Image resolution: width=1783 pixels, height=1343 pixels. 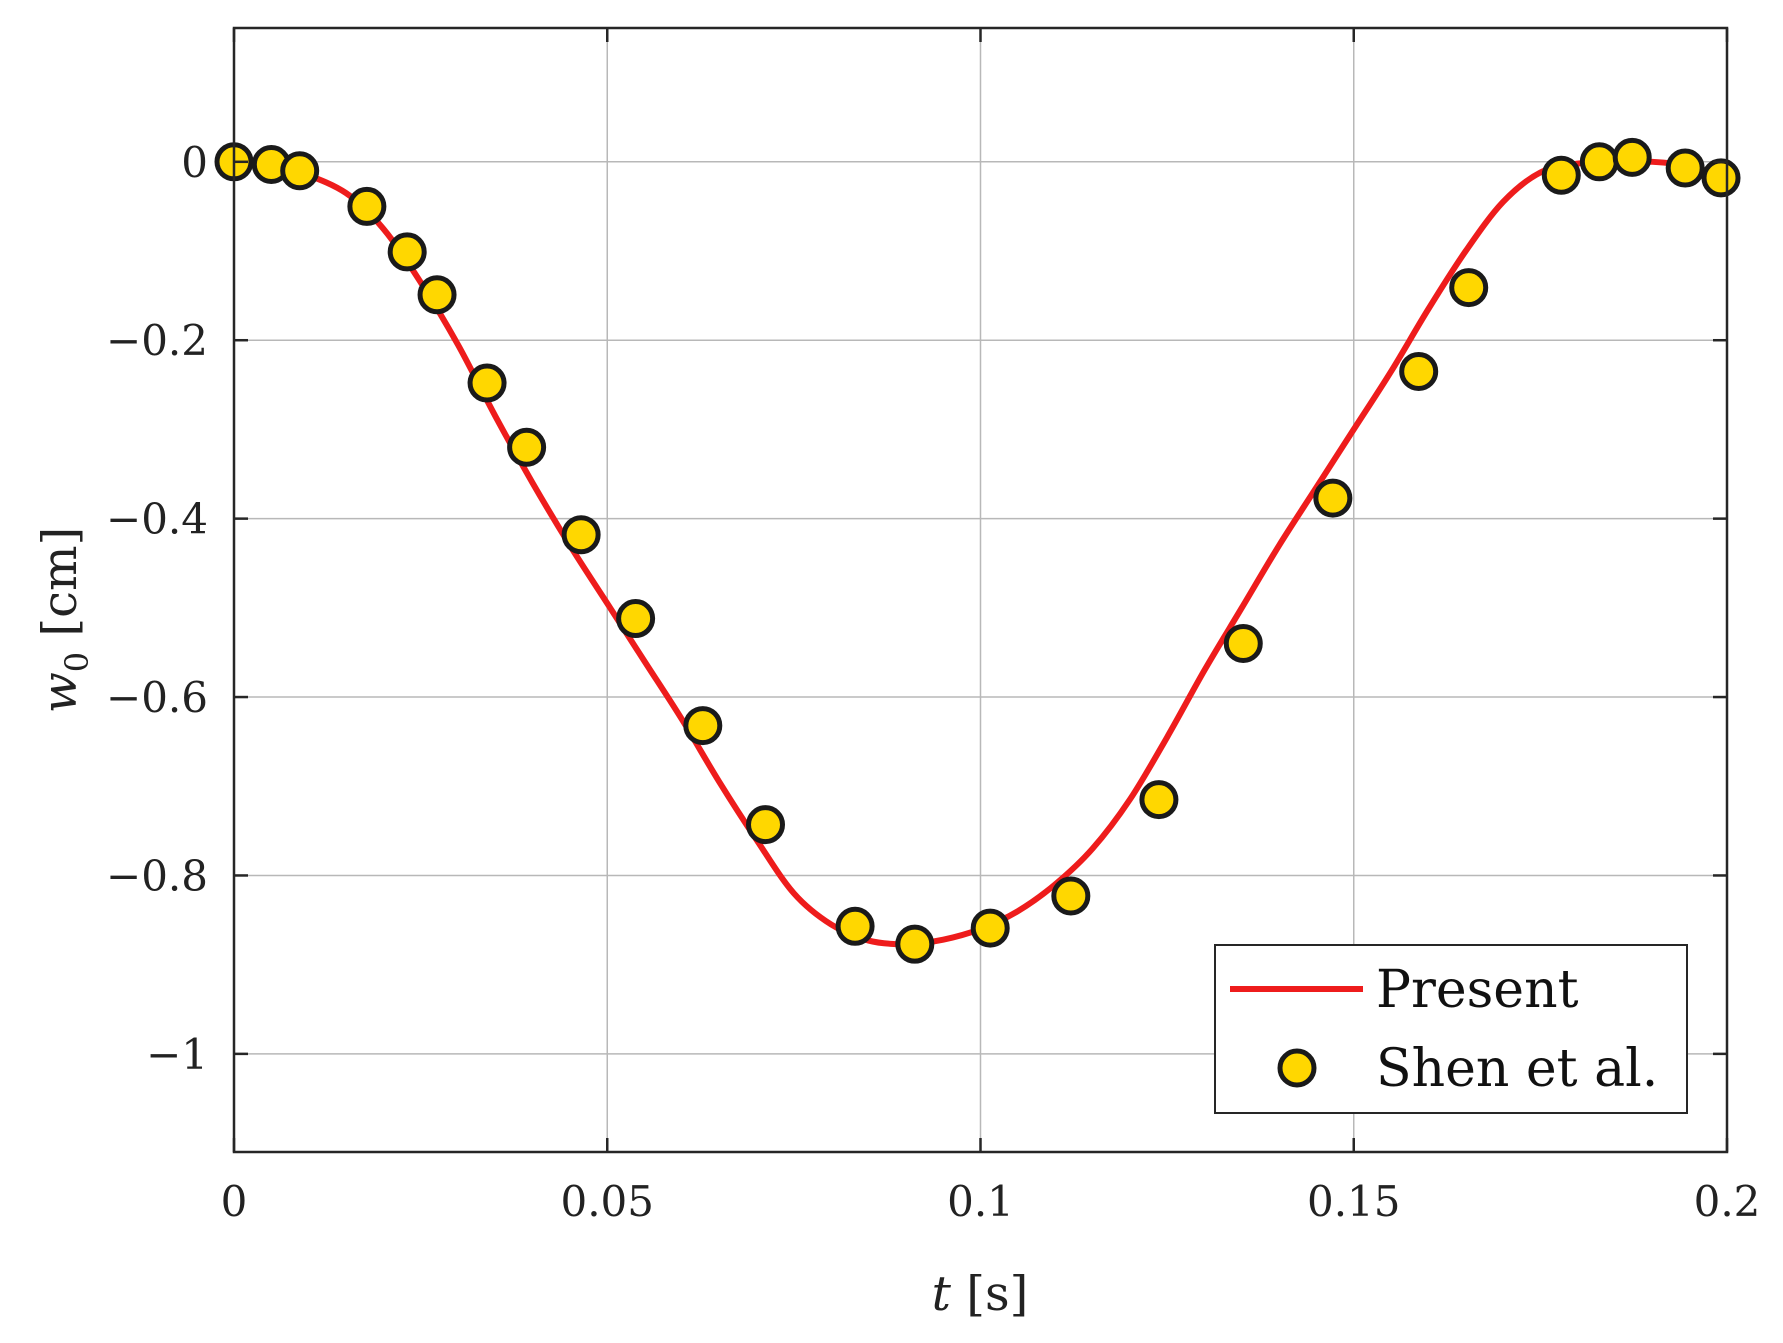 I want to click on y-tick-label: −0.4, so click(x=157, y=519).